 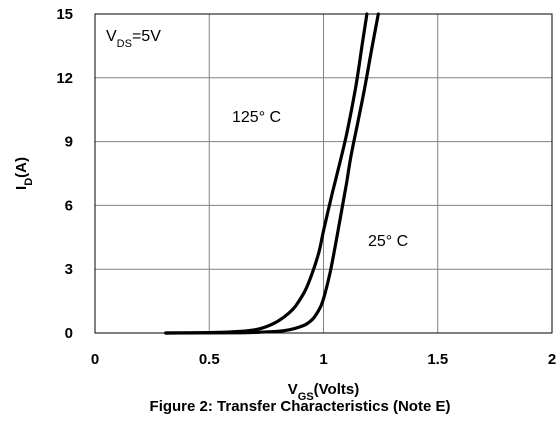 I want to click on annotation-25c: 25° C, so click(x=388, y=241).